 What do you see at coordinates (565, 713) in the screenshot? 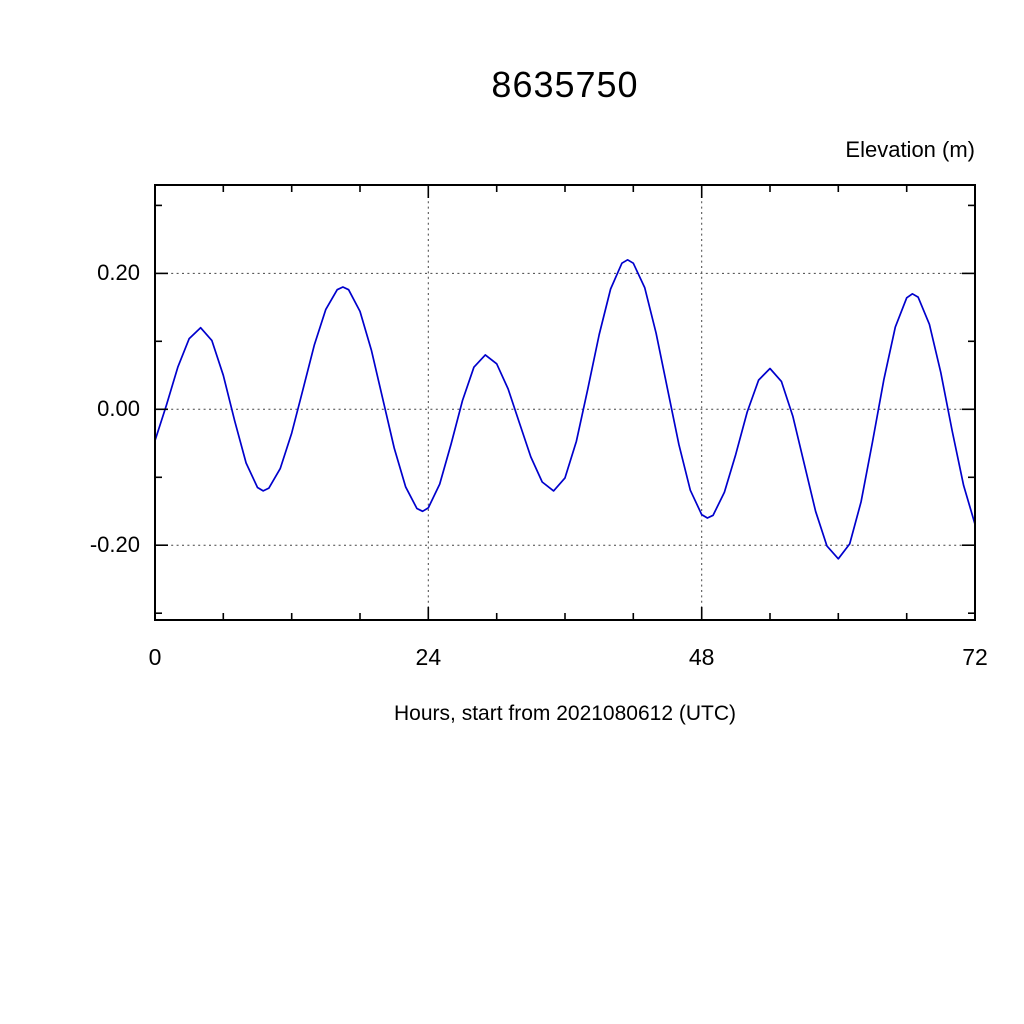
I see `x-axis-title: Hours, start from 2021080612 (UTC)` at bounding box center [565, 713].